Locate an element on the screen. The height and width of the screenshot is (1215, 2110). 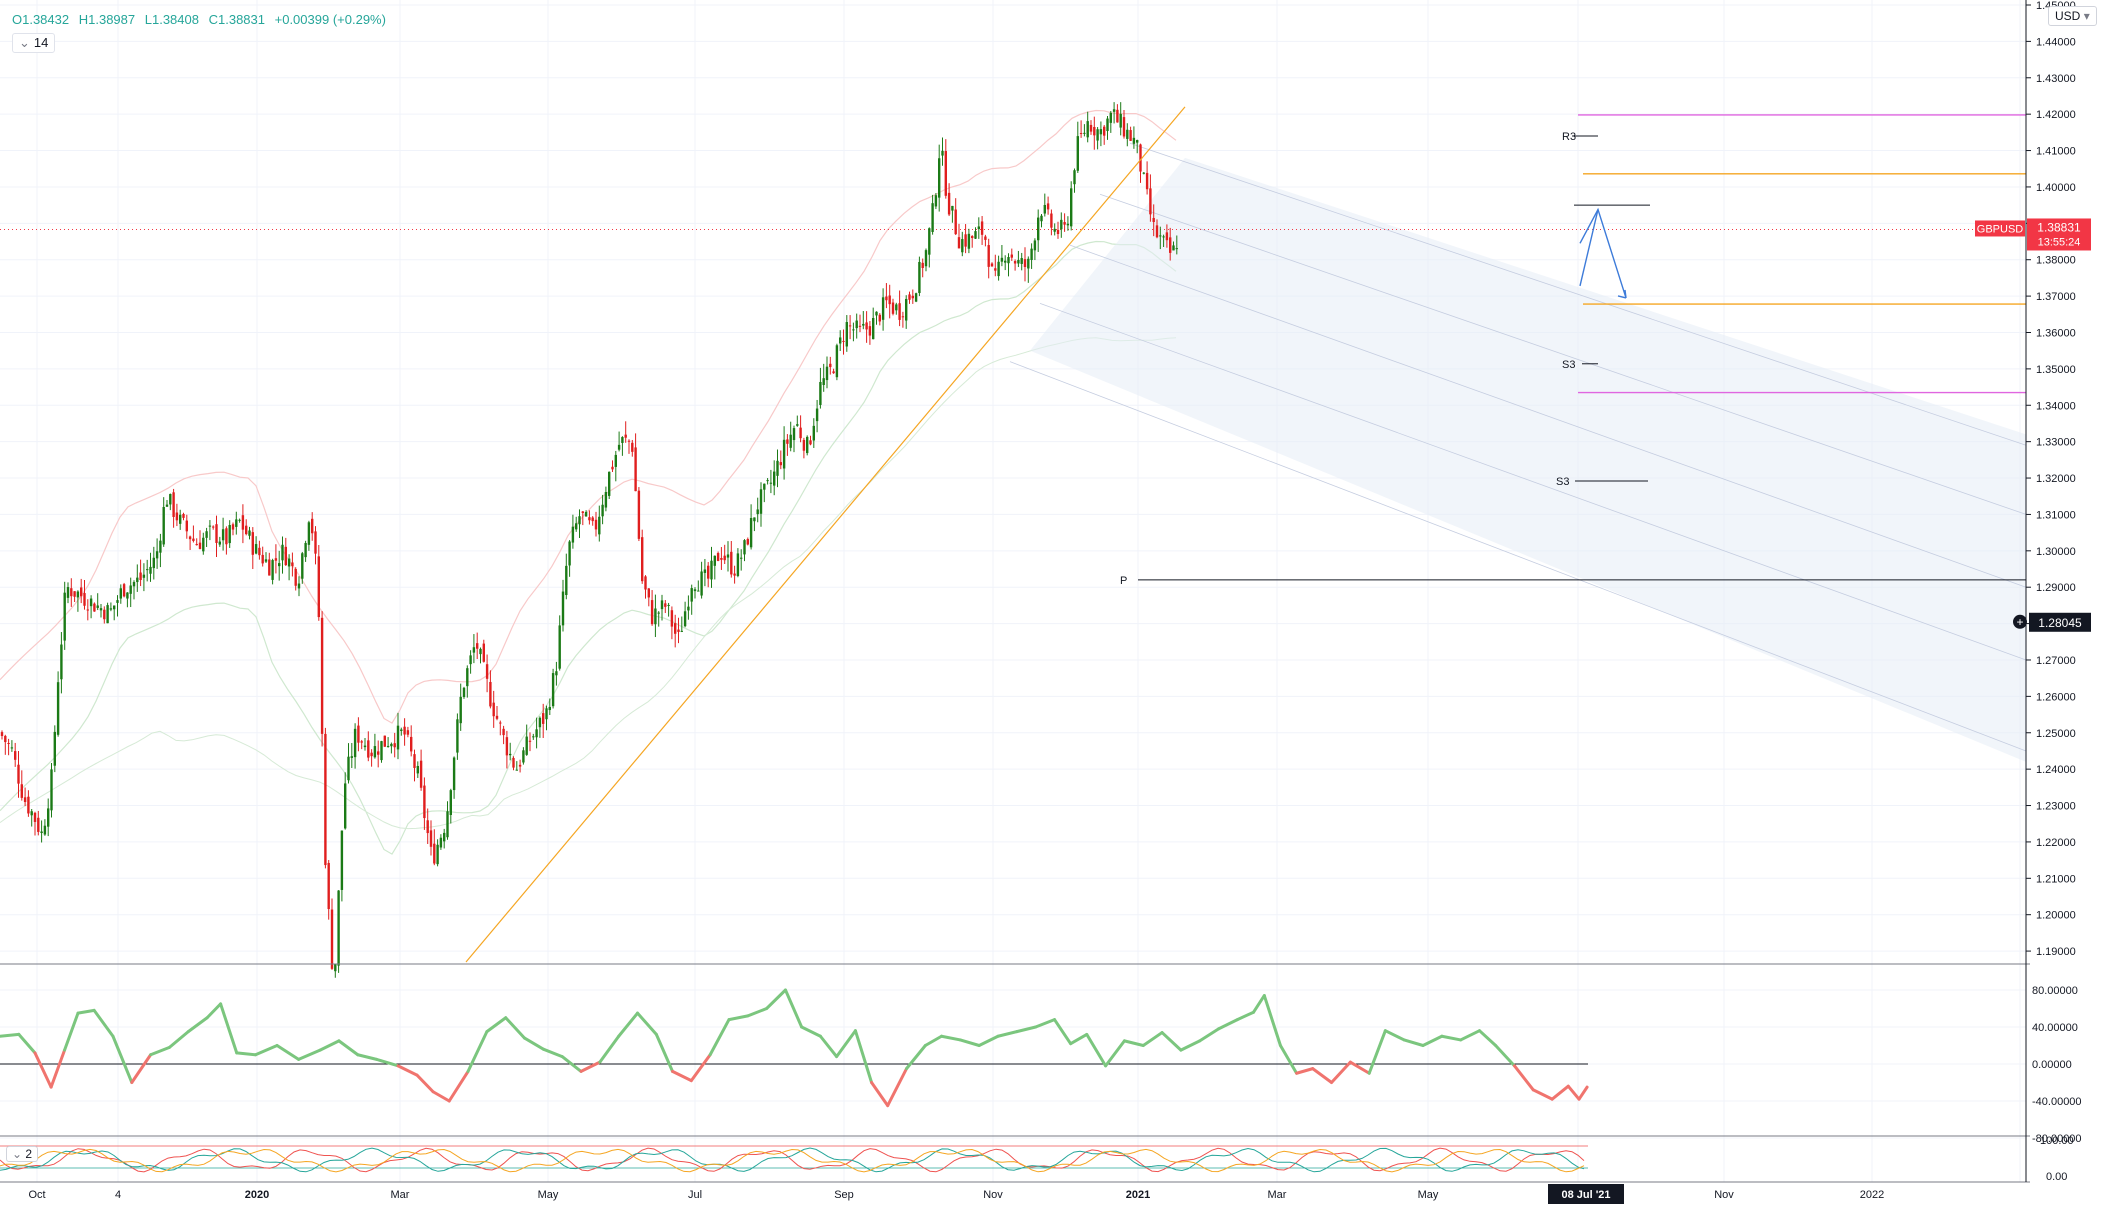
date-badge-text: 08 Jul '21 is located at coordinates (1585, 1195).